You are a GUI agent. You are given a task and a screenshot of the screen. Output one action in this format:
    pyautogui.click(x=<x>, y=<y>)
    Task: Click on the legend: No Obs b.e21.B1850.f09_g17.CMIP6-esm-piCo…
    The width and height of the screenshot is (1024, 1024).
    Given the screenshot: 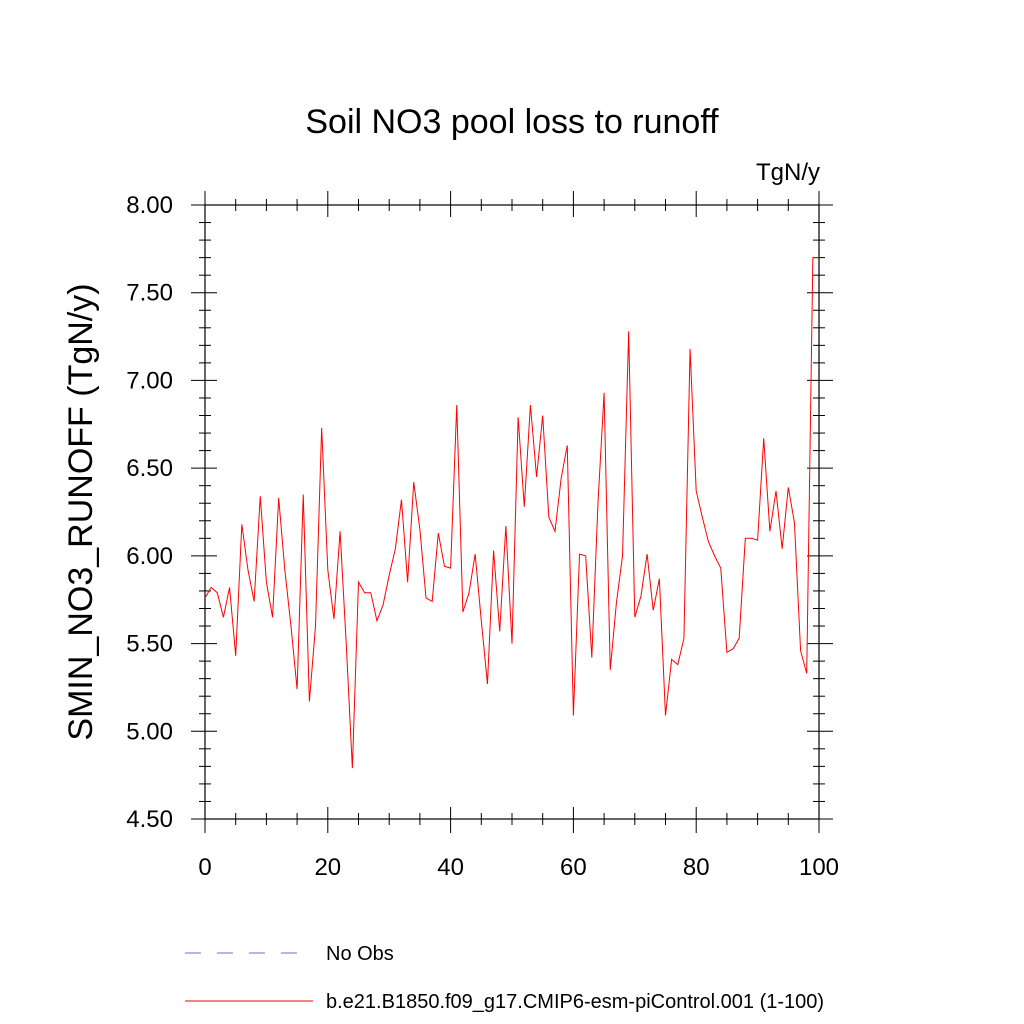 What is the action you would take?
    pyautogui.click(x=504, y=978)
    